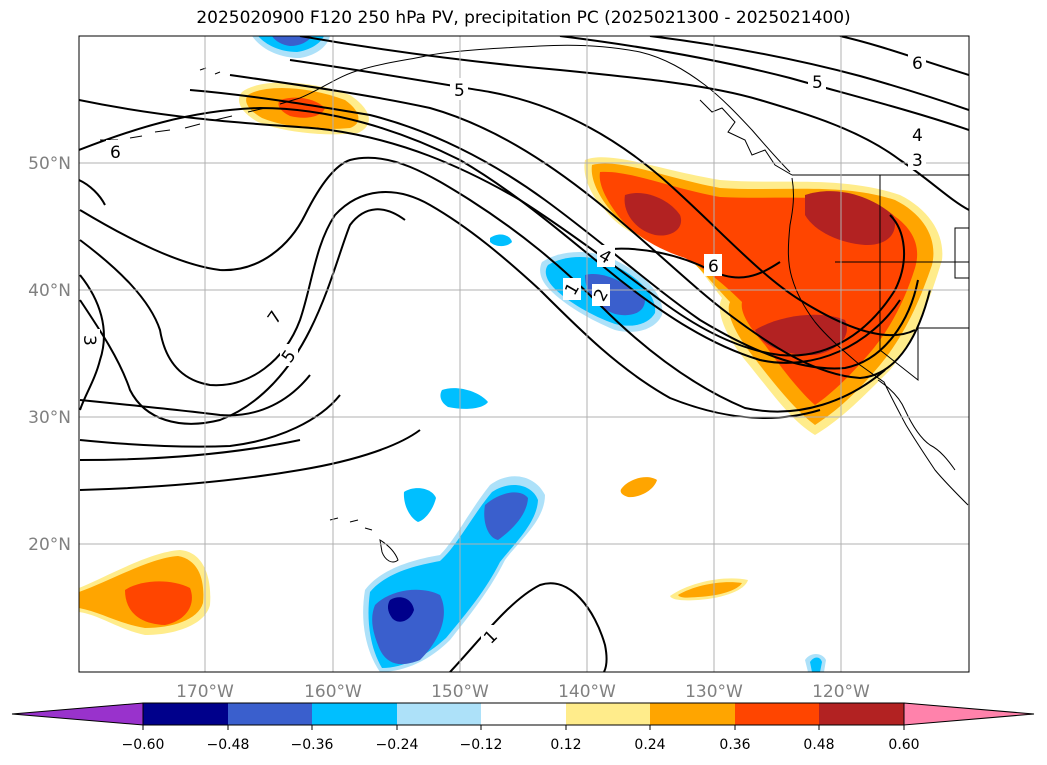 Image resolution: width=1047 pixels, height=765 pixels. Describe the element at coordinates (649, 745) in the screenshot. I see `colorbar-tick-label: 0.24` at that location.